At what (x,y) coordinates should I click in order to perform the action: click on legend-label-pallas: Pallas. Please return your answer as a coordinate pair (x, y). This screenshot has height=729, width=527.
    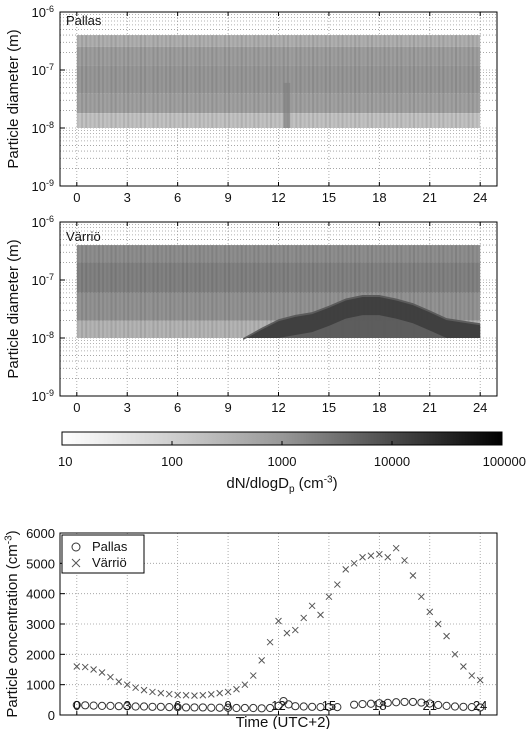
    Looking at the image, I should click on (110, 546).